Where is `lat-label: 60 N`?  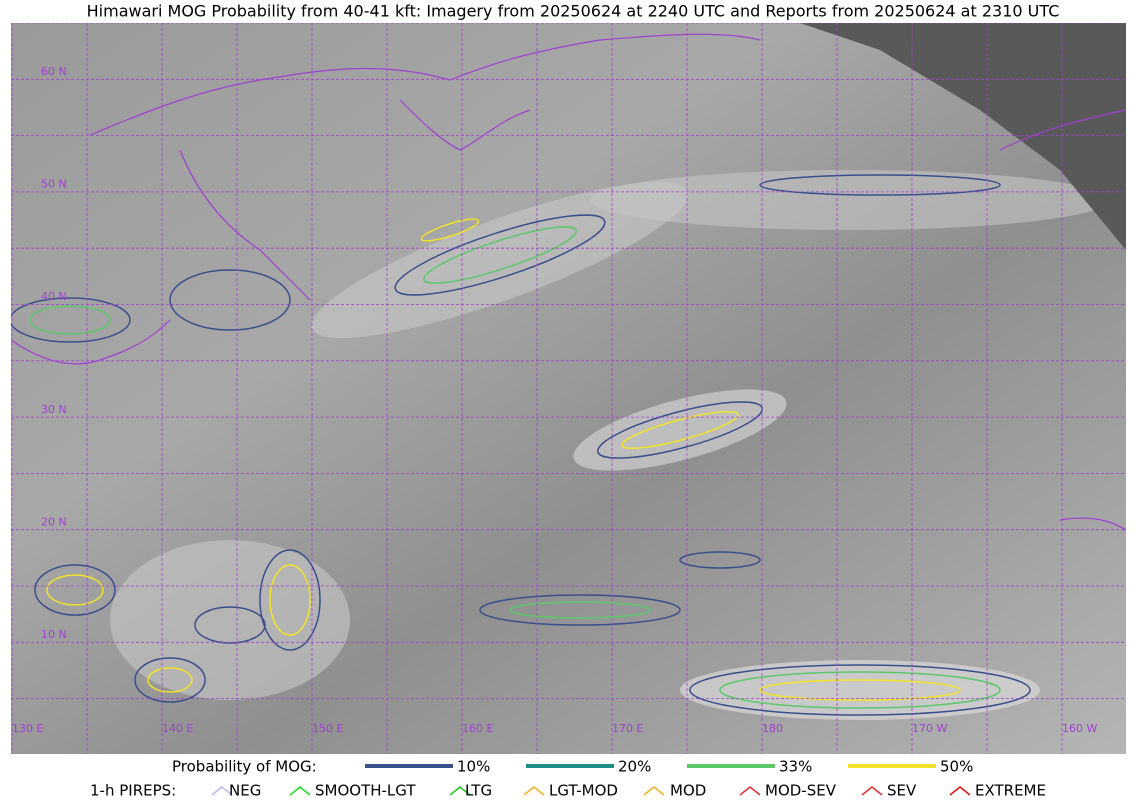 lat-label: 60 N is located at coordinates (54, 71).